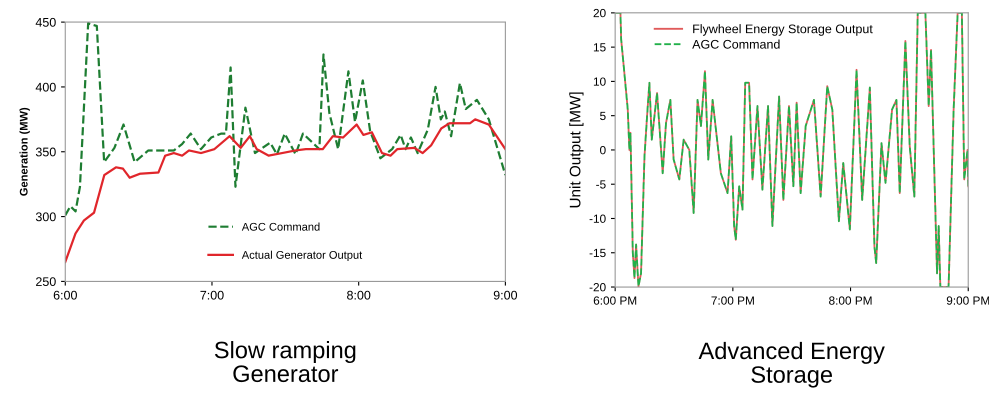 Image resolution: width=989 pixels, height=402 pixels. I want to click on y-tick-label: 450, so click(46, 22).